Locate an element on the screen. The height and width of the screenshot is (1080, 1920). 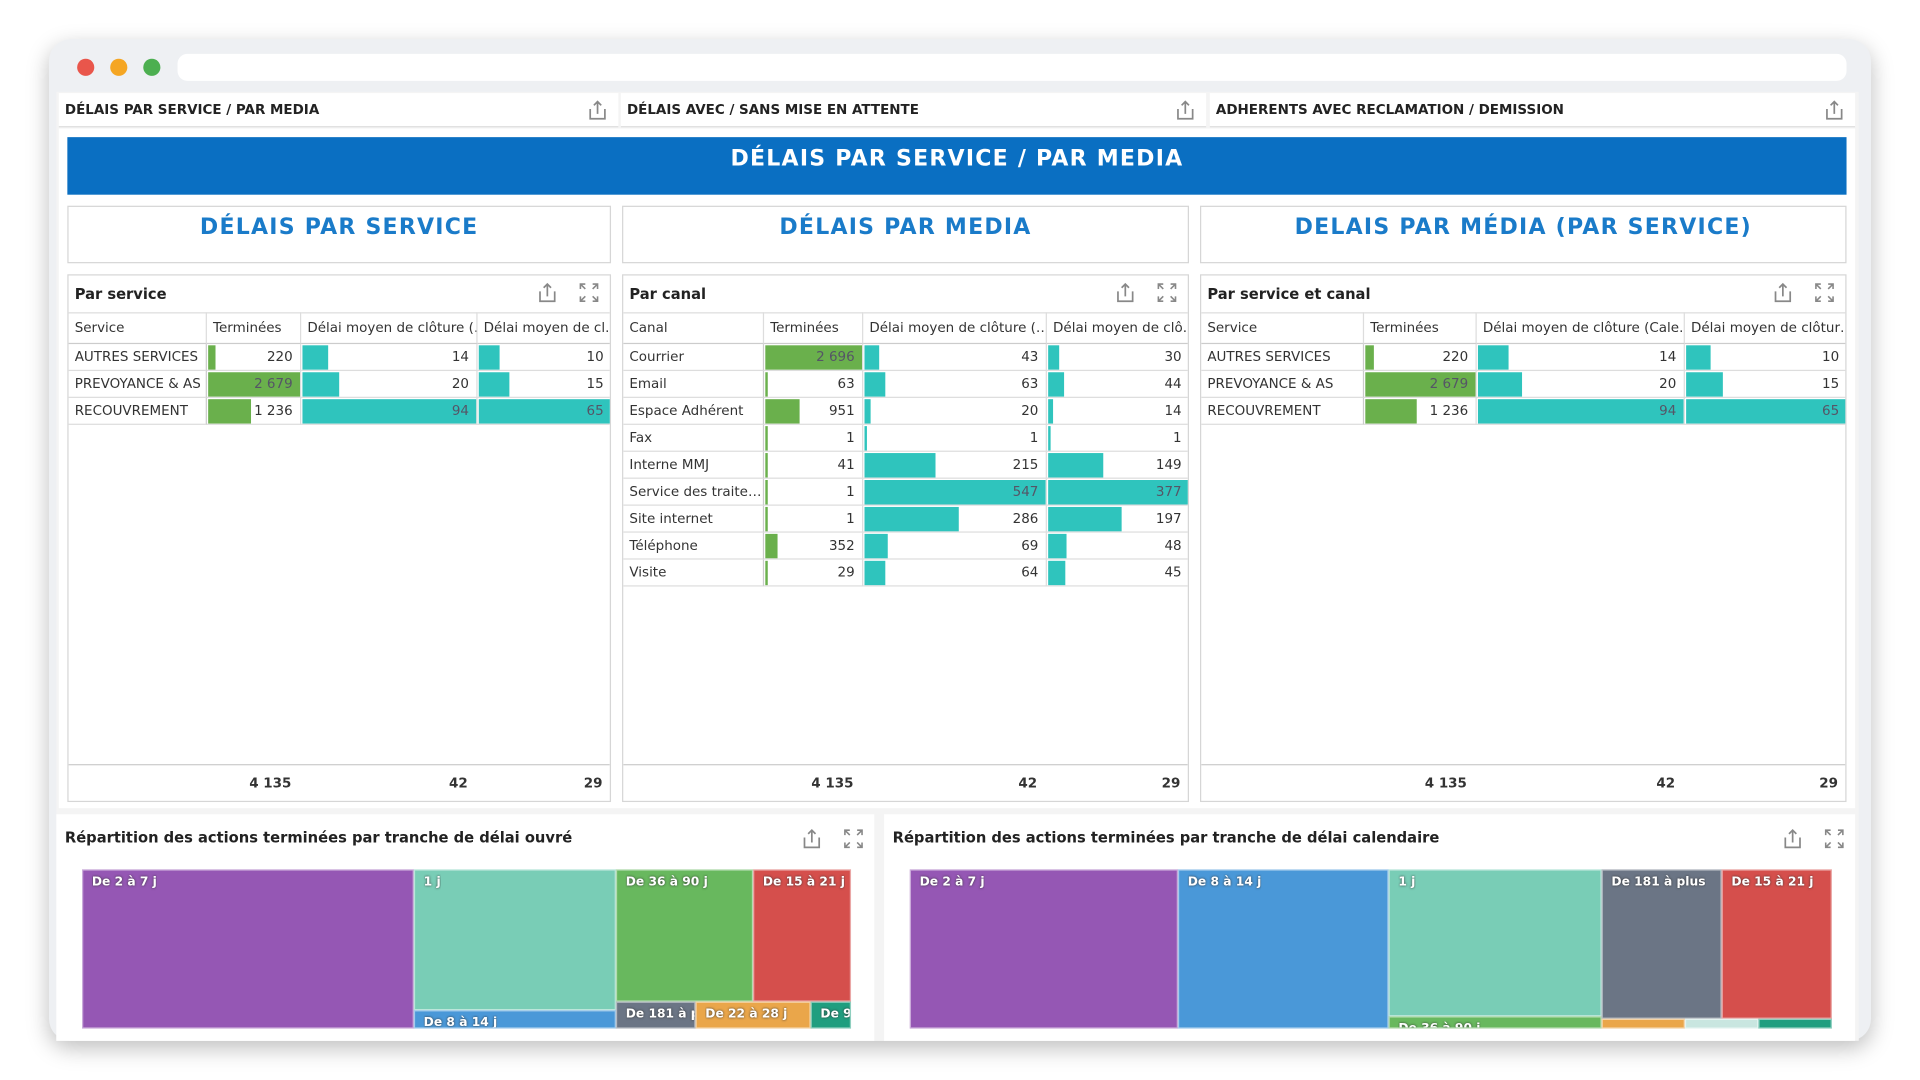
cell-value: 1 236 is located at coordinates (273, 410).